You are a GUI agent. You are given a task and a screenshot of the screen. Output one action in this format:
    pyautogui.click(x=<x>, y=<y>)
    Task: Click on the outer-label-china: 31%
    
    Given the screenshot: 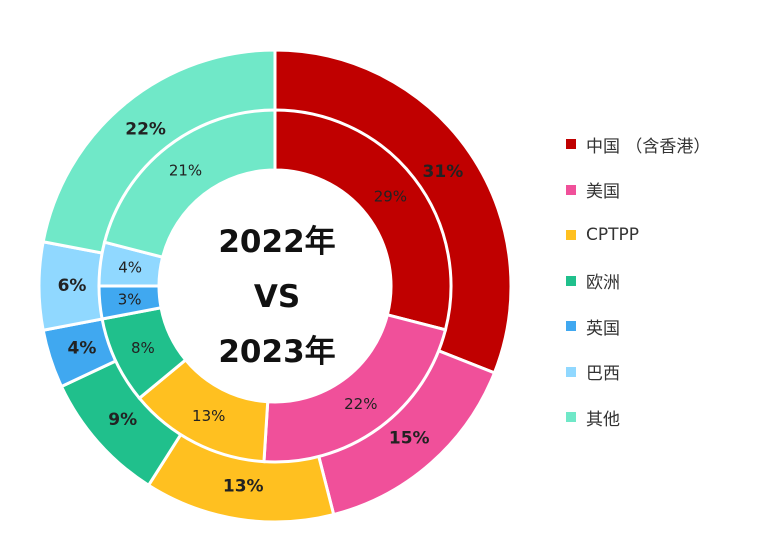 What is the action you would take?
    pyautogui.click(x=443, y=172)
    